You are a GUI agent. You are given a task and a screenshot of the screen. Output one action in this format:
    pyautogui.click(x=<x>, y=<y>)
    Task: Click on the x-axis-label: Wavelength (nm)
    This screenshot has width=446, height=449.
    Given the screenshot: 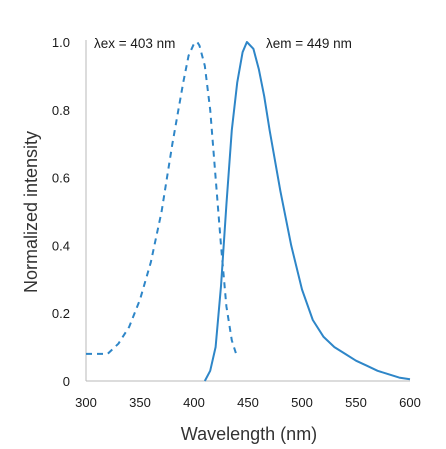 What is the action you would take?
    pyautogui.click(x=249, y=434)
    